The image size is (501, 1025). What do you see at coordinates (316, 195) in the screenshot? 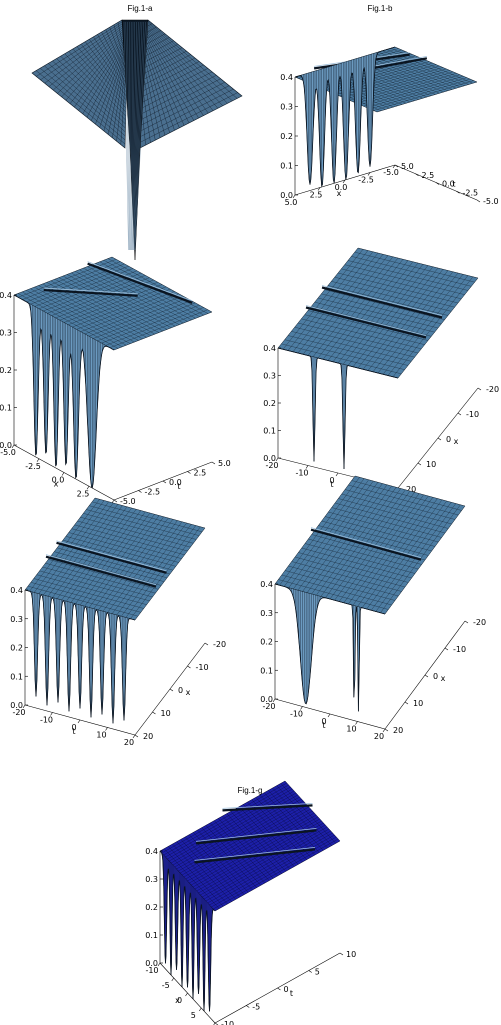
I see `axis-1-tick-label: 2.5` at bounding box center [316, 195].